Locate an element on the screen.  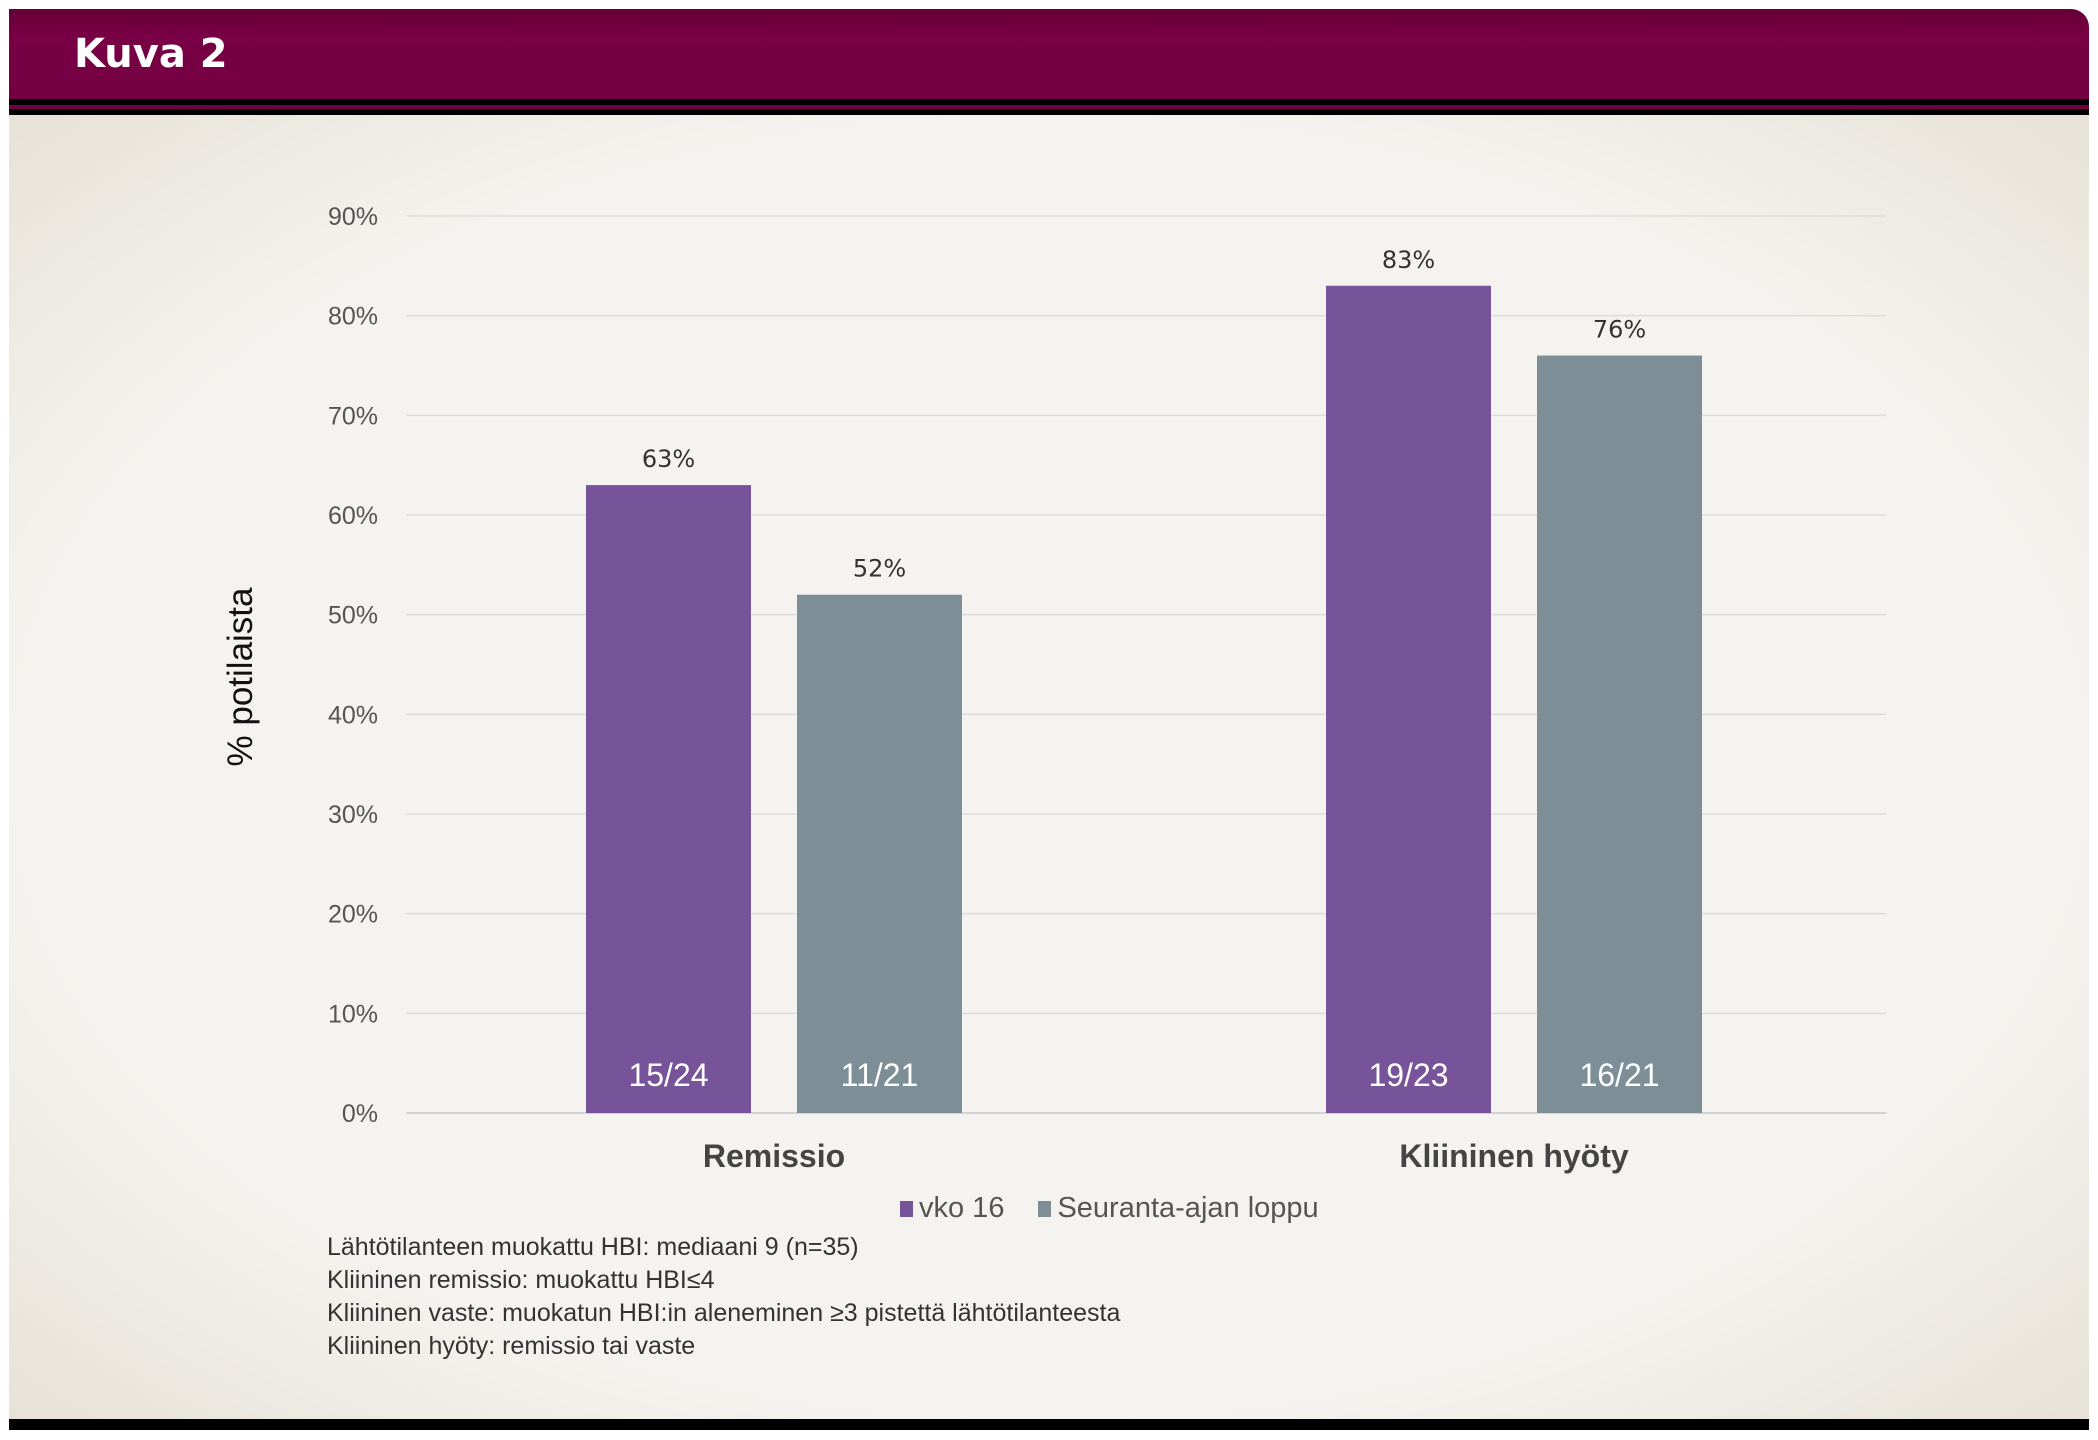
legend: vko 16 Seuranta-ajan loppu is located at coordinates (1109, 1208).